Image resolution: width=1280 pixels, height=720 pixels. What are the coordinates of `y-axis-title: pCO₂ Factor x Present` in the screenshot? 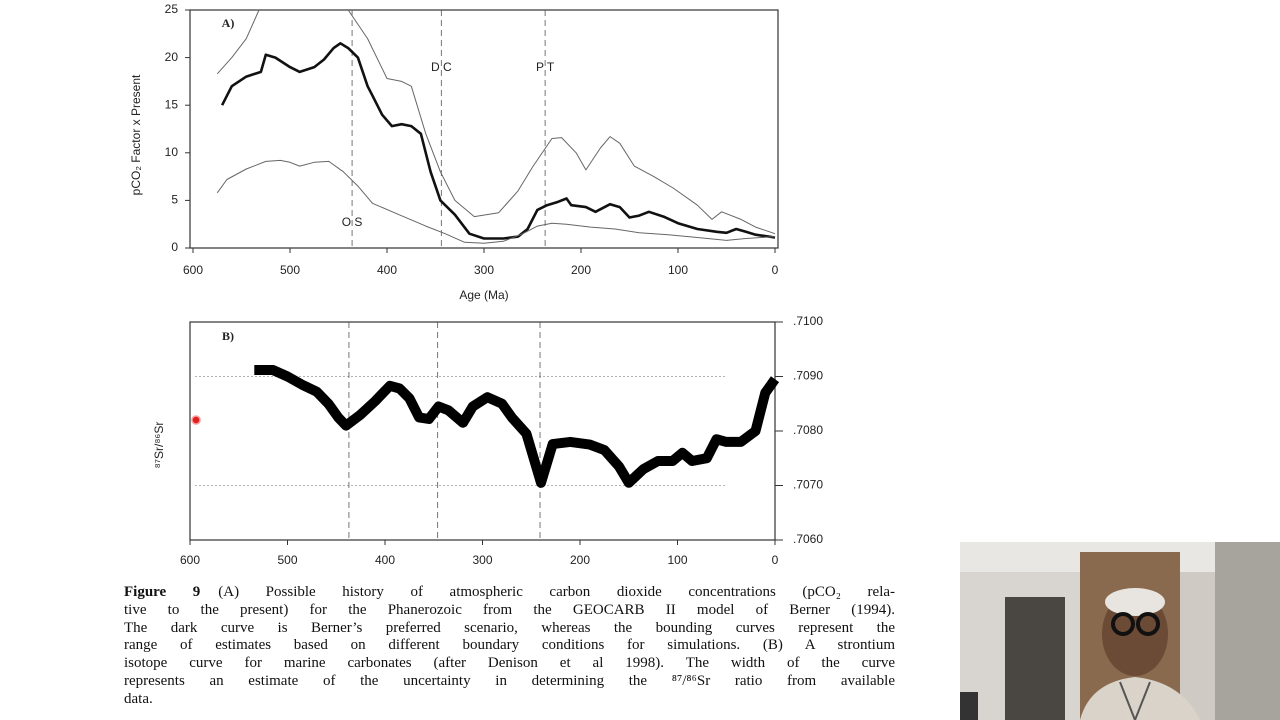 It's located at (136, 134).